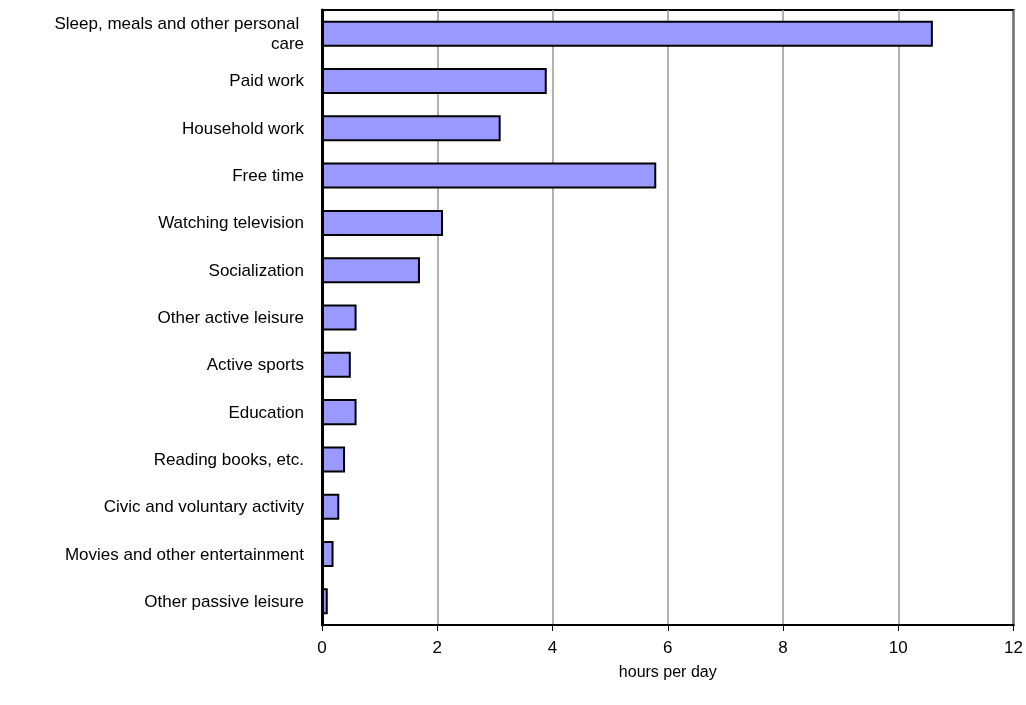 This screenshot has height=705, width=1026. What do you see at coordinates (224, 601) in the screenshot?
I see `y-tick-label: Other passive leisure` at bounding box center [224, 601].